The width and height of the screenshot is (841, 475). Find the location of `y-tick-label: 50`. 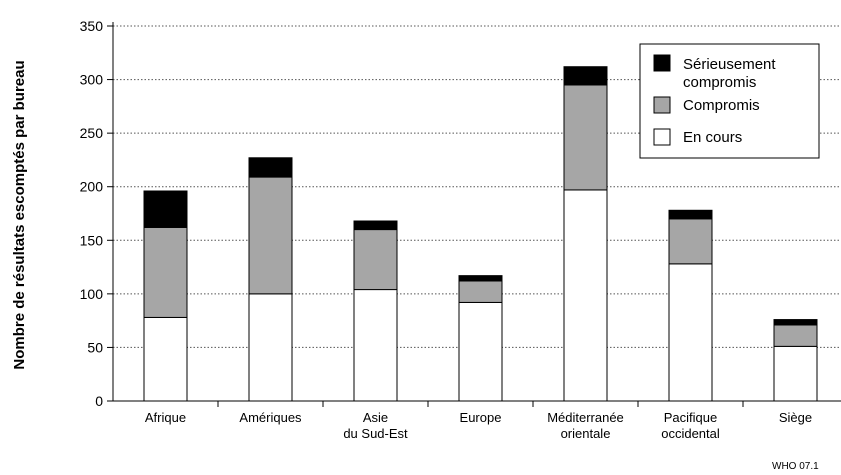

y-tick-label: 50 is located at coordinates (95, 347).